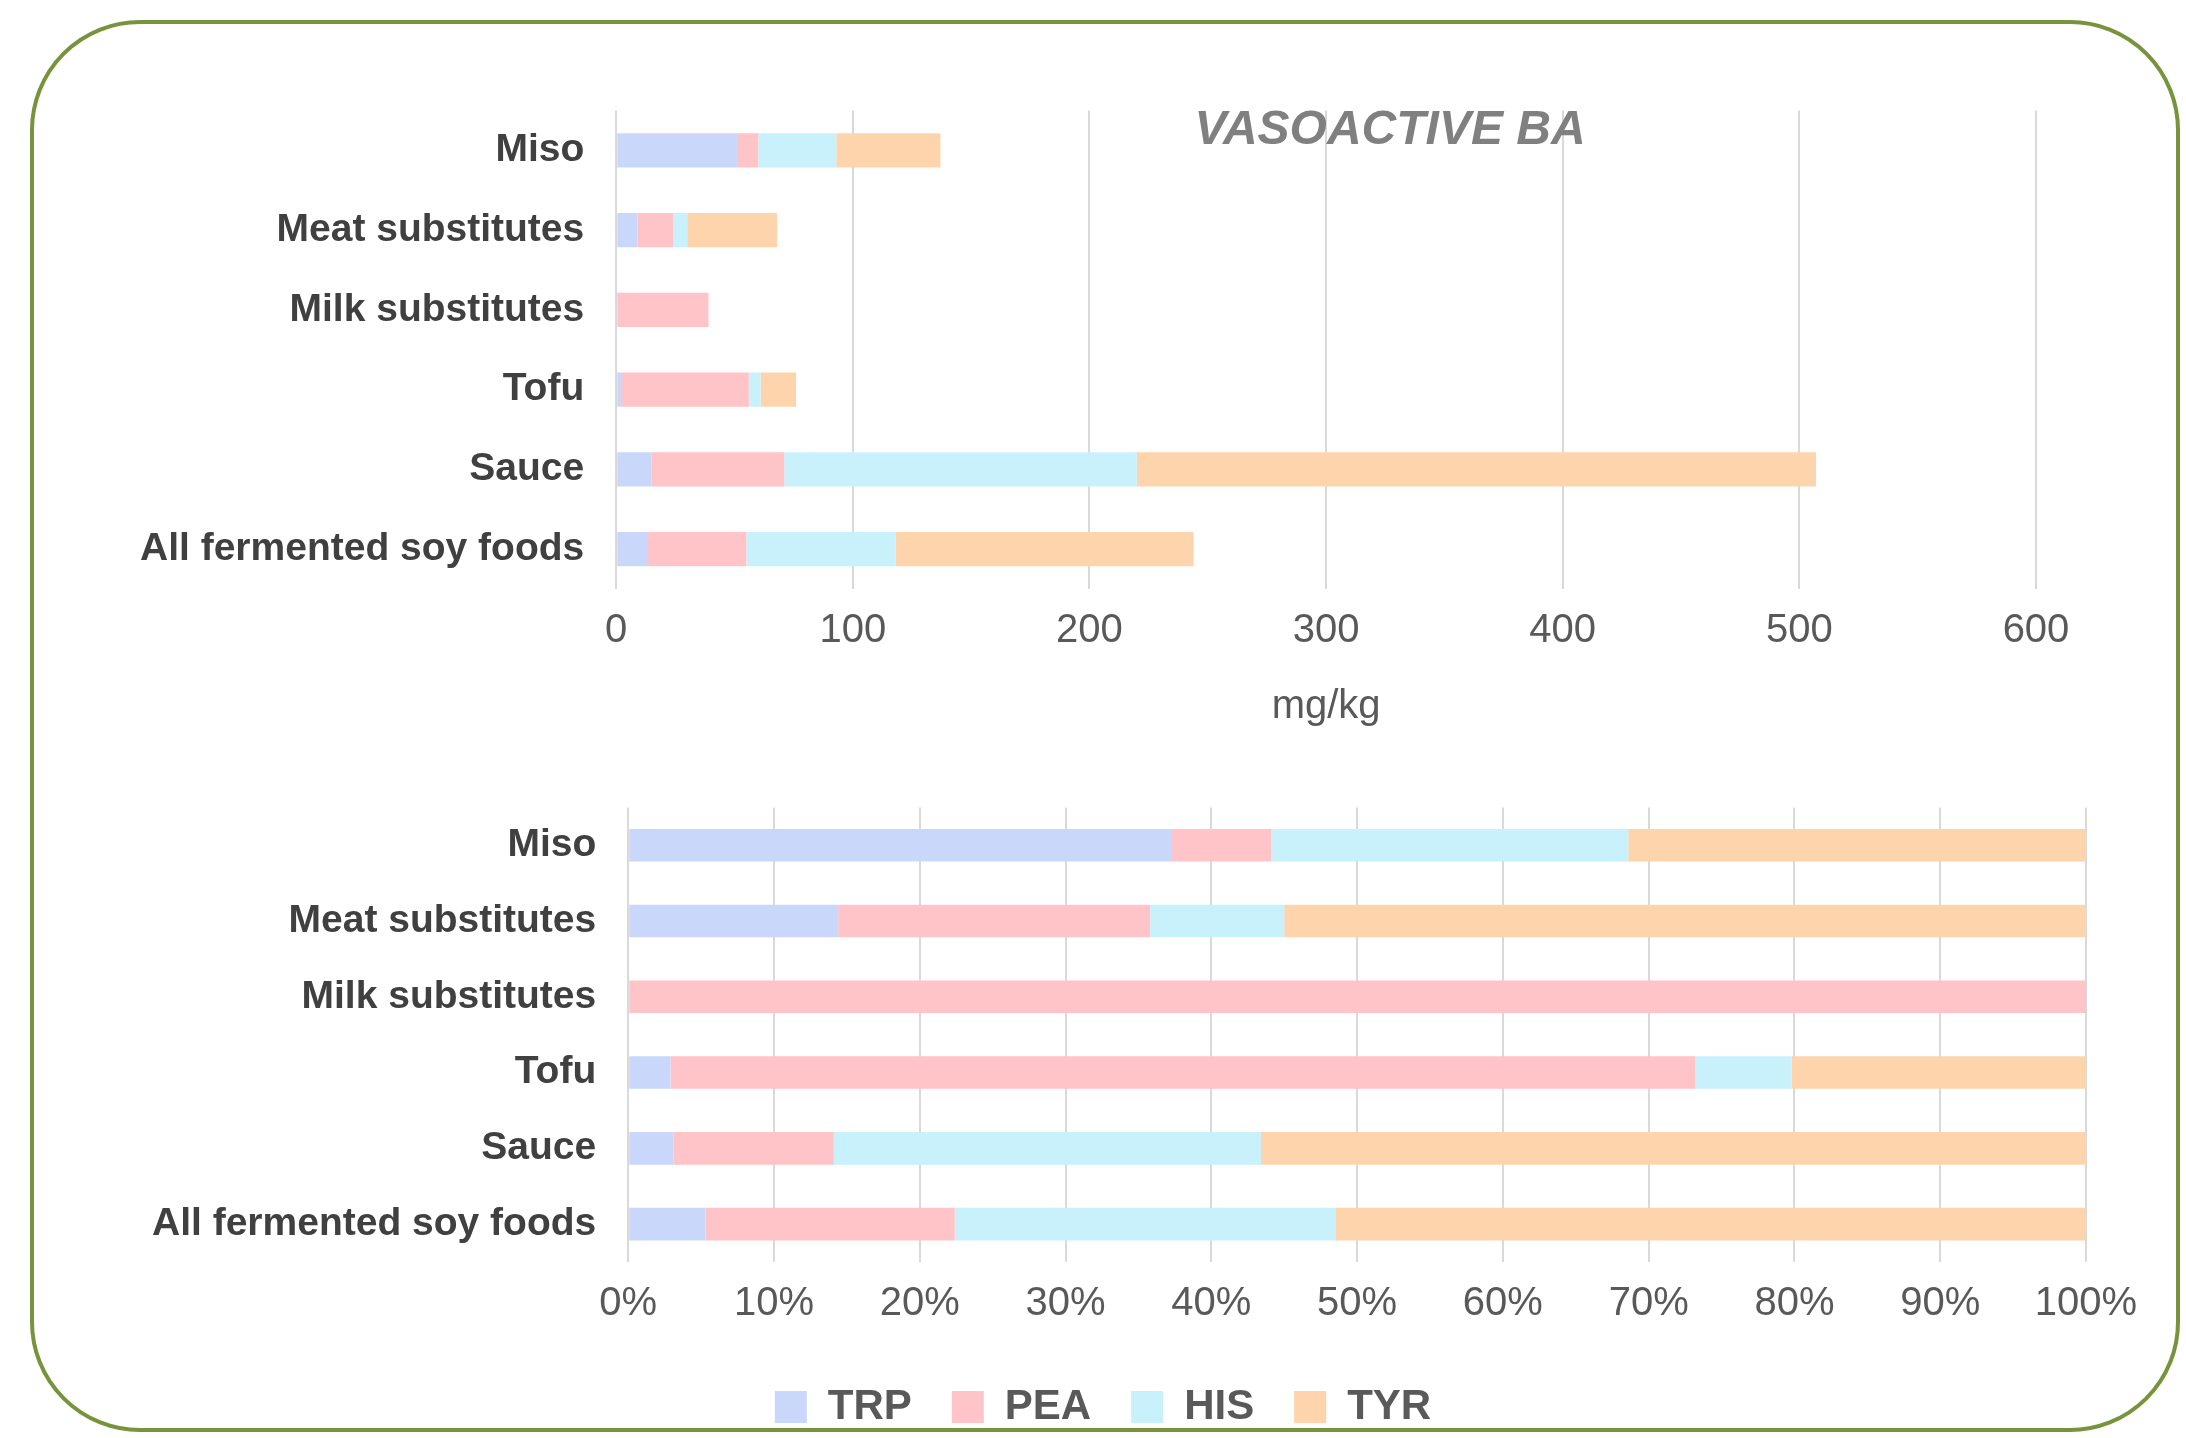 The width and height of the screenshot is (2186, 1438). I want to click on x-tick-label: 300, so click(1326, 628).